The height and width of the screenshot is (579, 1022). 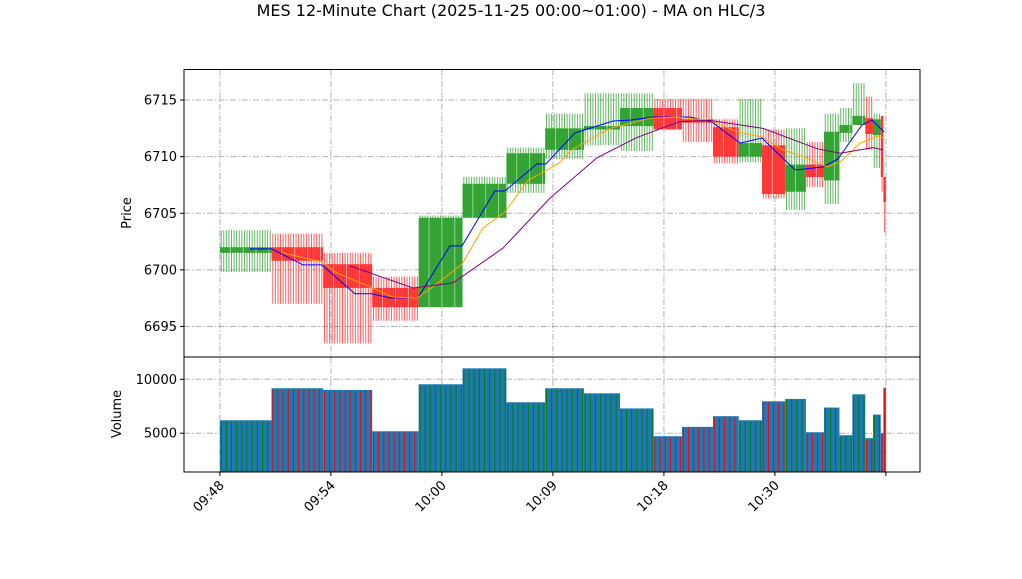 I want to click on volume-panel-frame, so click(x=552, y=414).